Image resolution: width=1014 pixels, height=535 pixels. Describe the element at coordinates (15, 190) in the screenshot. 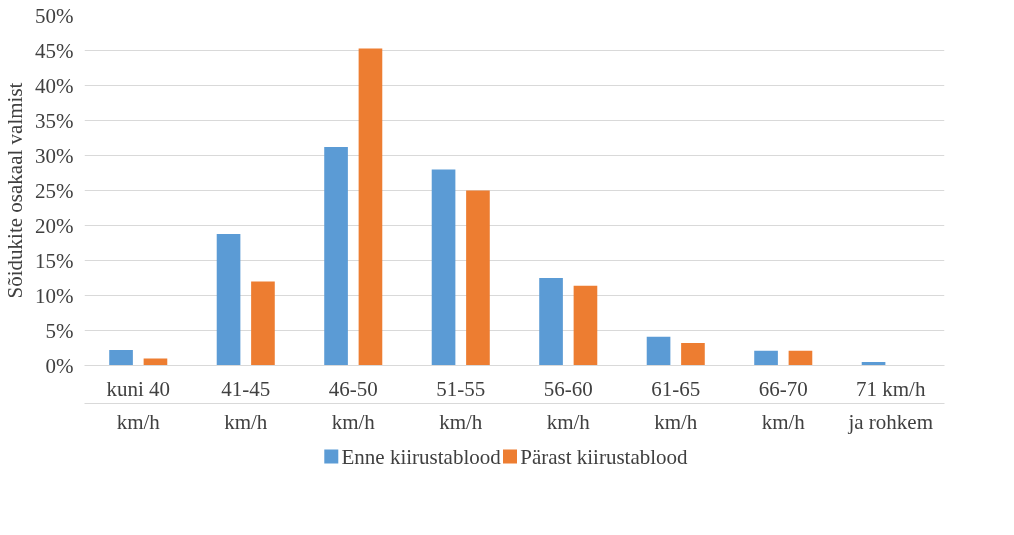

I see `y-axis-title: Sõidukite osakaal valmist` at that location.